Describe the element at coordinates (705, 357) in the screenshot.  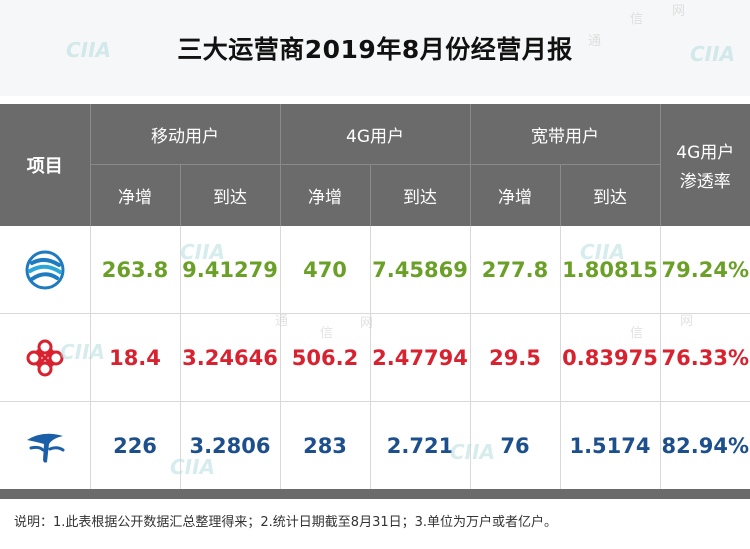
I see `4g-penetration: 76.33%` at that location.